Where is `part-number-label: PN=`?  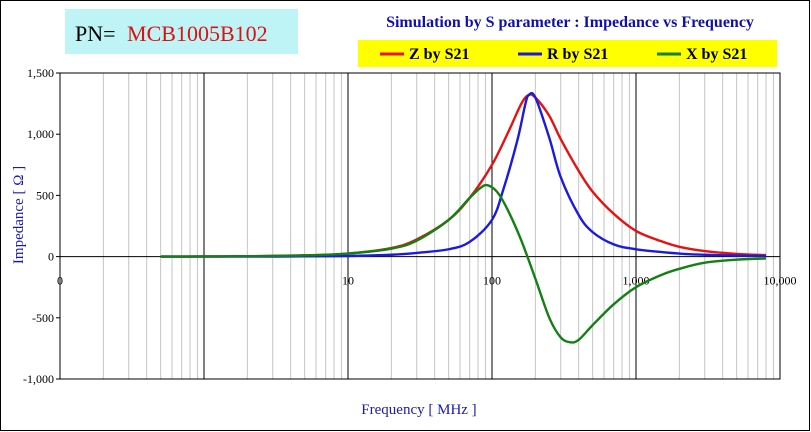
part-number-label: PN= is located at coordinates (95, 33).